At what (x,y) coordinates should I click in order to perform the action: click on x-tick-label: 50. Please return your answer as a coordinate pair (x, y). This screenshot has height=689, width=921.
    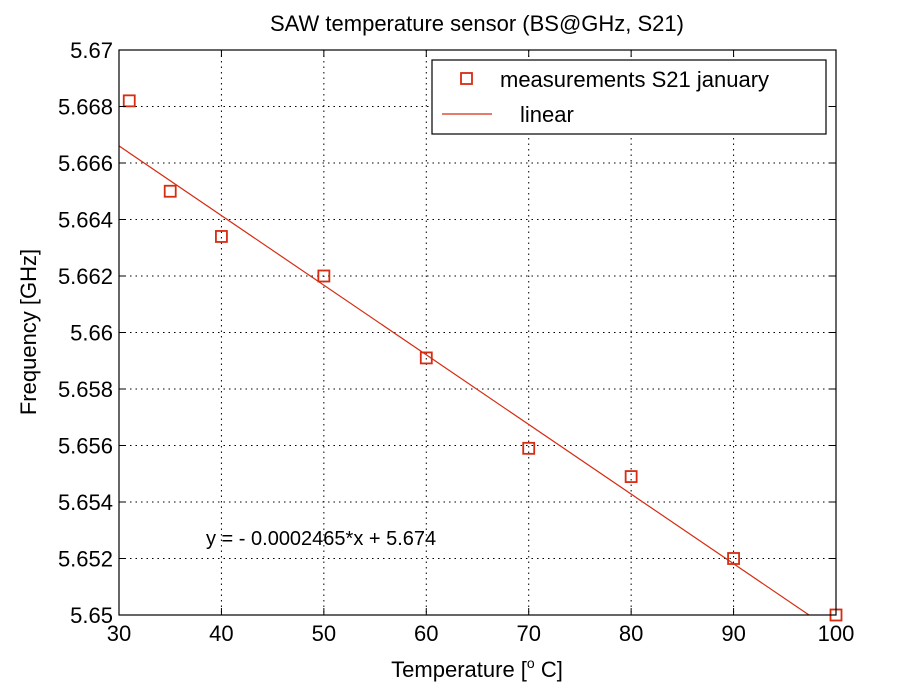
    Looking at the image, I should click on (324, 633).